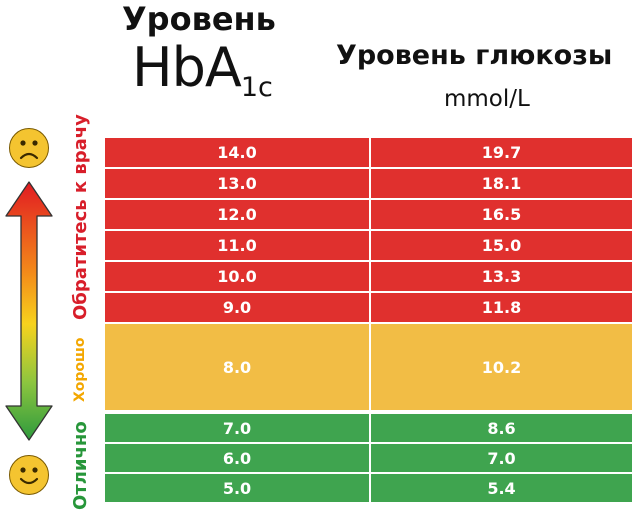 Image resolution: width=644 pixels, height=512 pixels. Describe the element at coordinates (199, 19) in the screenshot. I see `hba1c-title: Уровень` at that location.